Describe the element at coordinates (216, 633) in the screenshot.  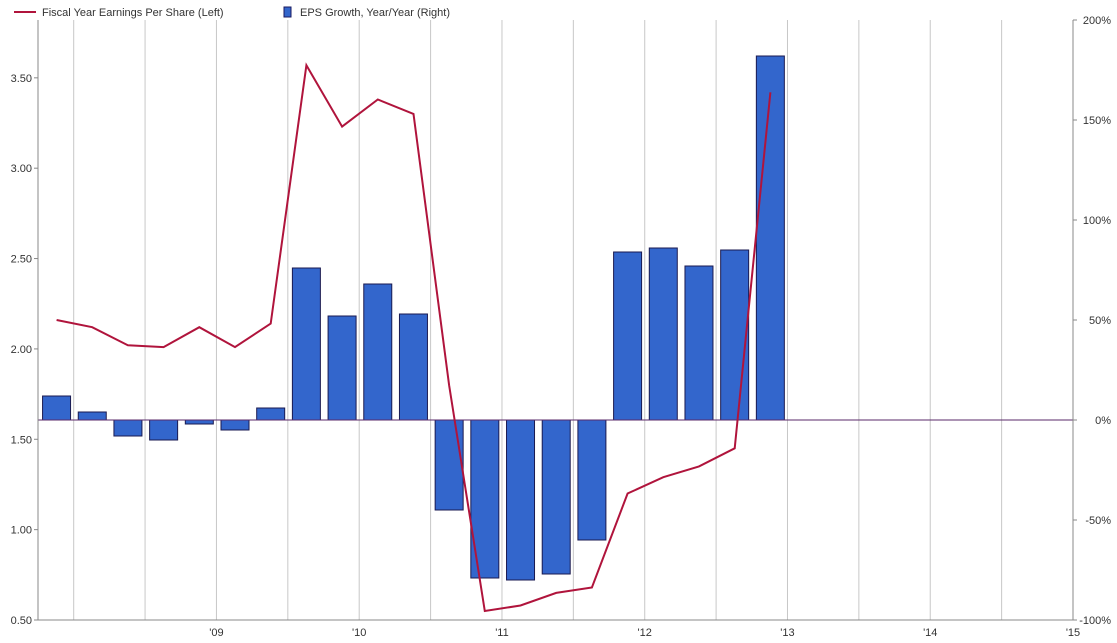
I see `x-tick-label: '09` at that location.